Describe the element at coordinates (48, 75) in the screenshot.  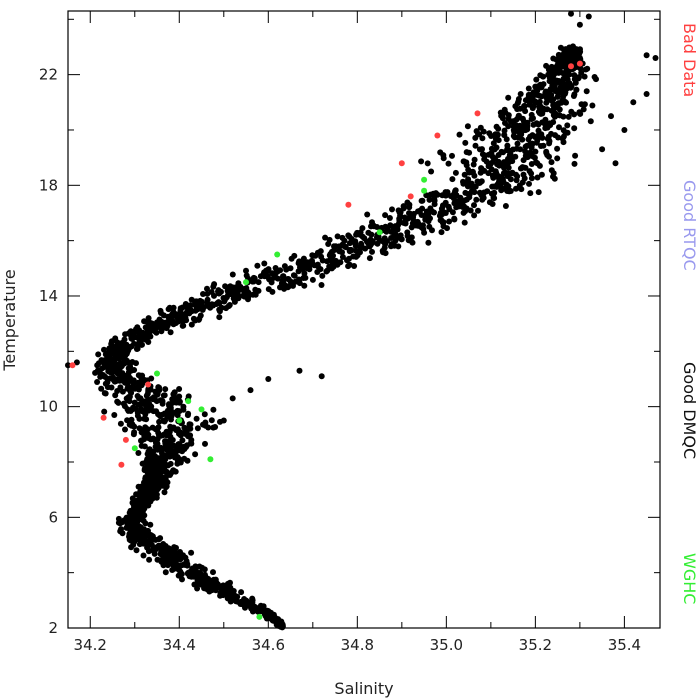
I see `y-tick-label: 22` at that location.